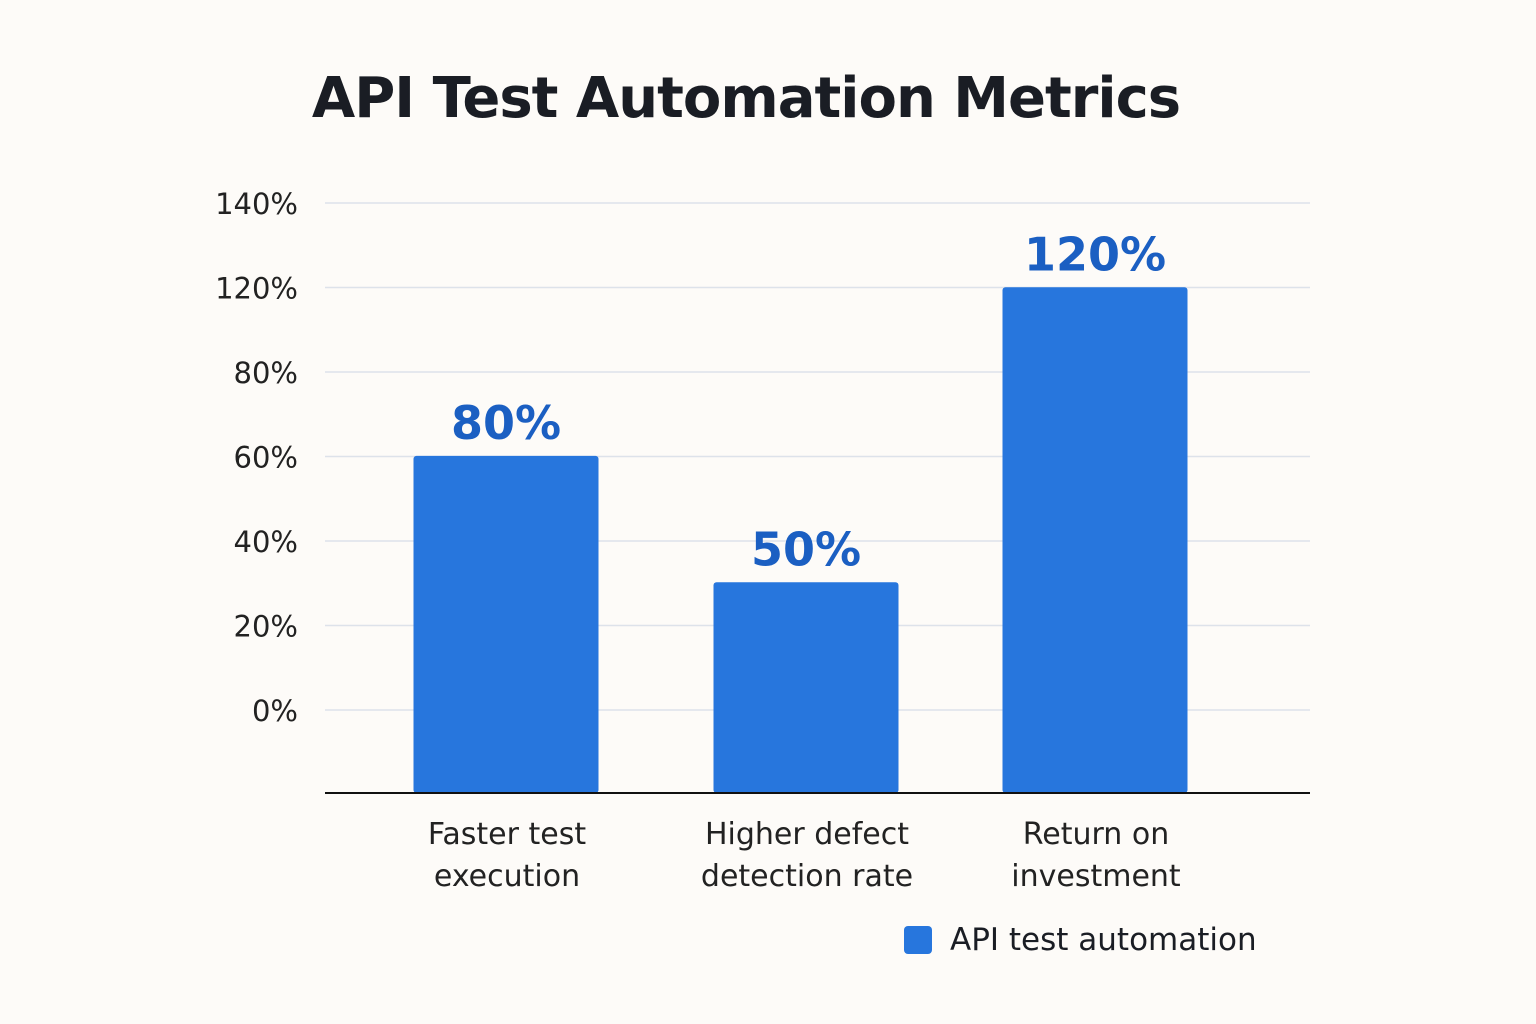 The height and width of the screenshot is (1024, 1536). I want to click on y-tick-label: 20%, so click(266, 627).